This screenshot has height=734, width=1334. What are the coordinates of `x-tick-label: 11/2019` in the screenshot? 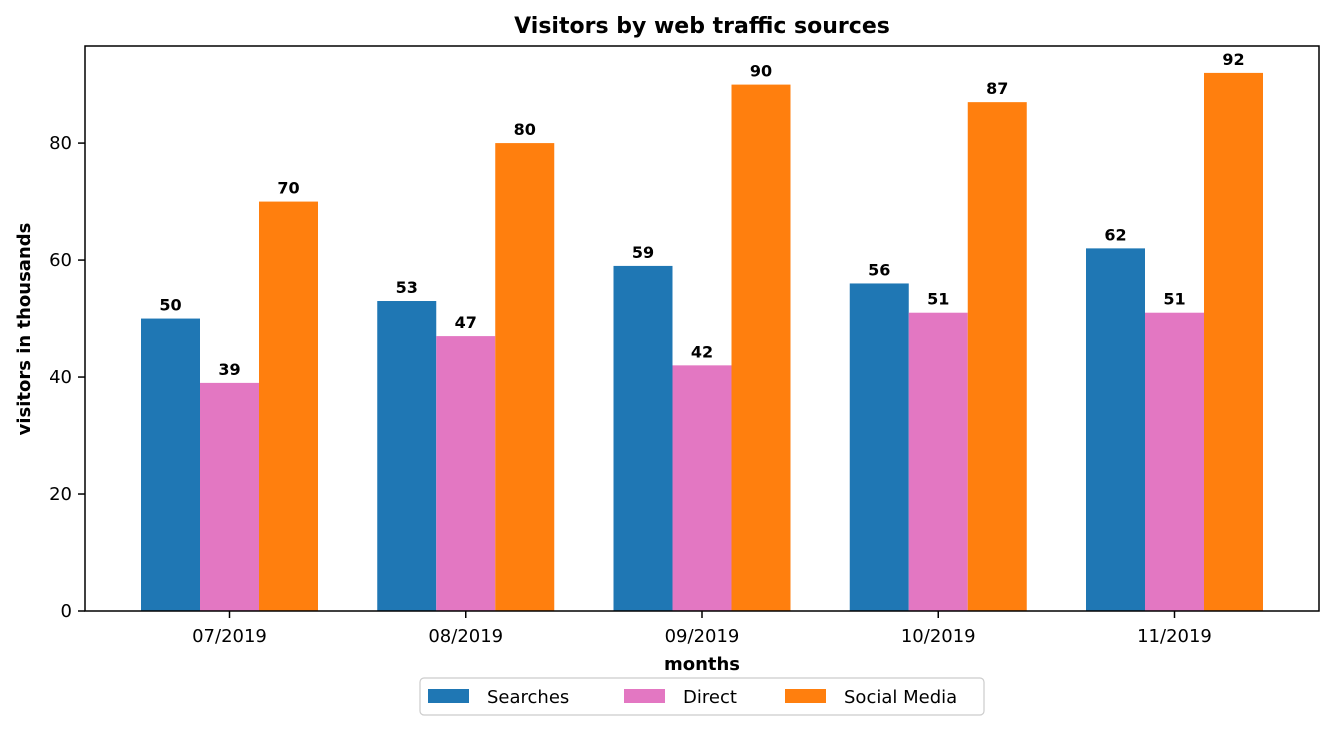 It's located at (1174, 636).